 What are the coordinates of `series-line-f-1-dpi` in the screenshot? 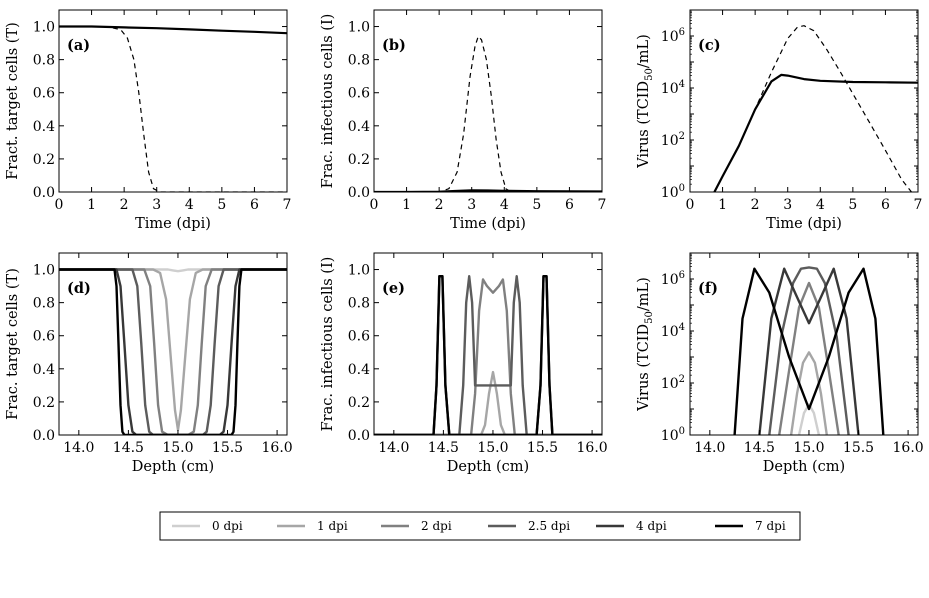 It's located at (808, 393).